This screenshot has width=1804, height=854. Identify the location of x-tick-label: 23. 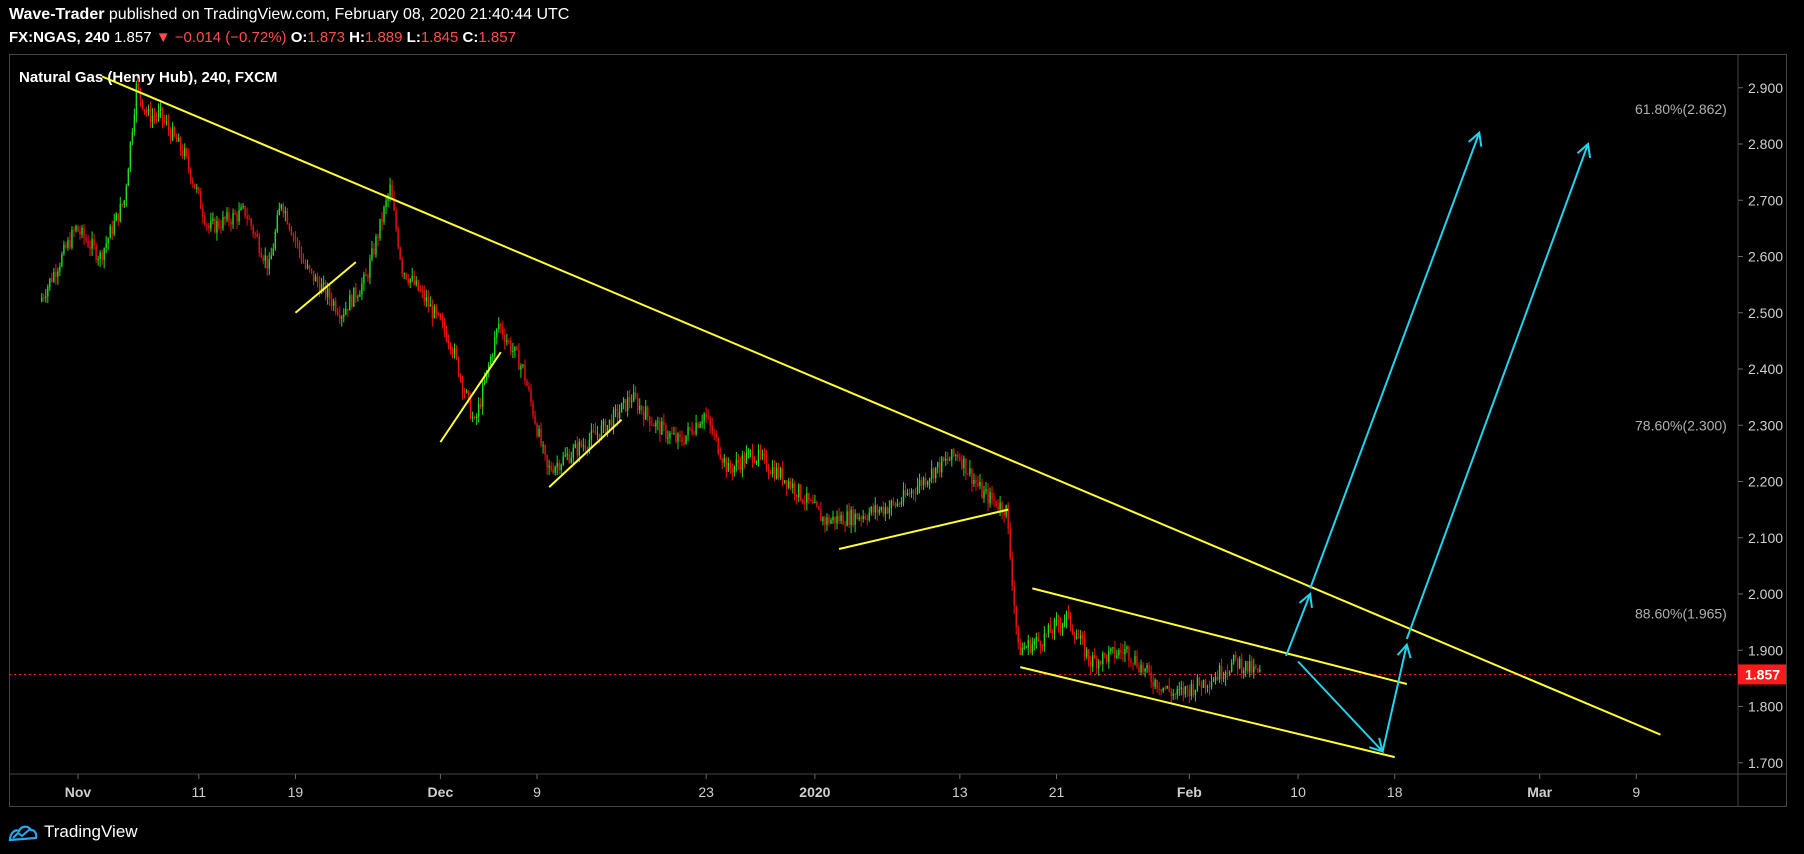
(706, 792).